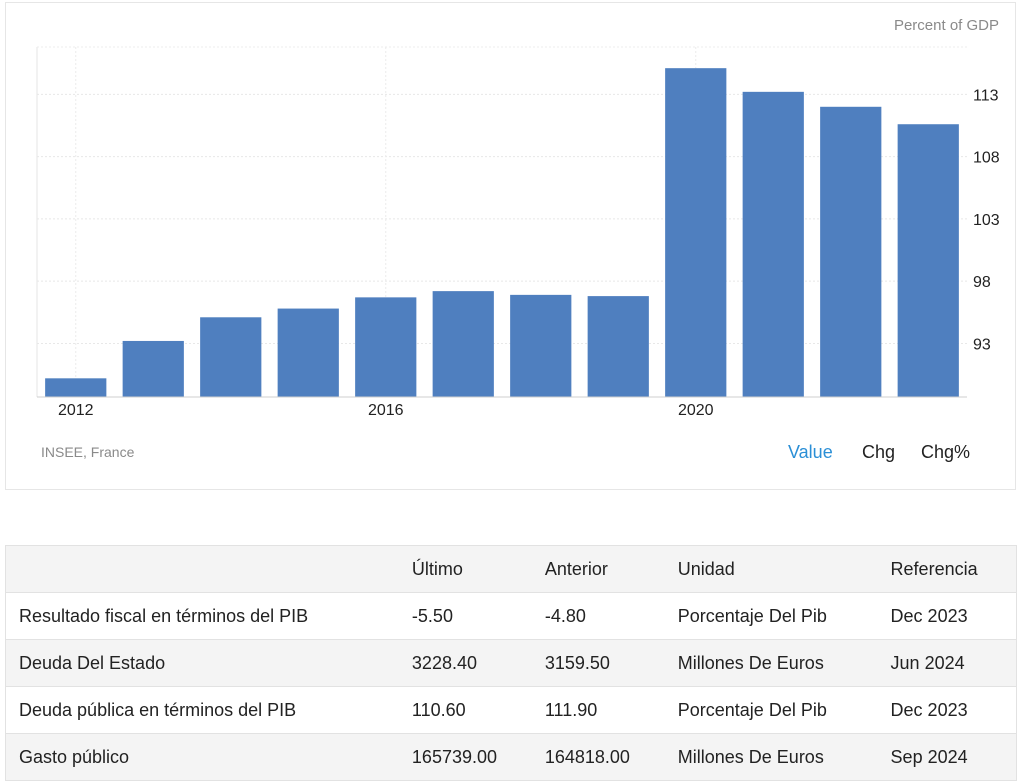  I want to click on x-tick-label: 2016, so click(386, 410).